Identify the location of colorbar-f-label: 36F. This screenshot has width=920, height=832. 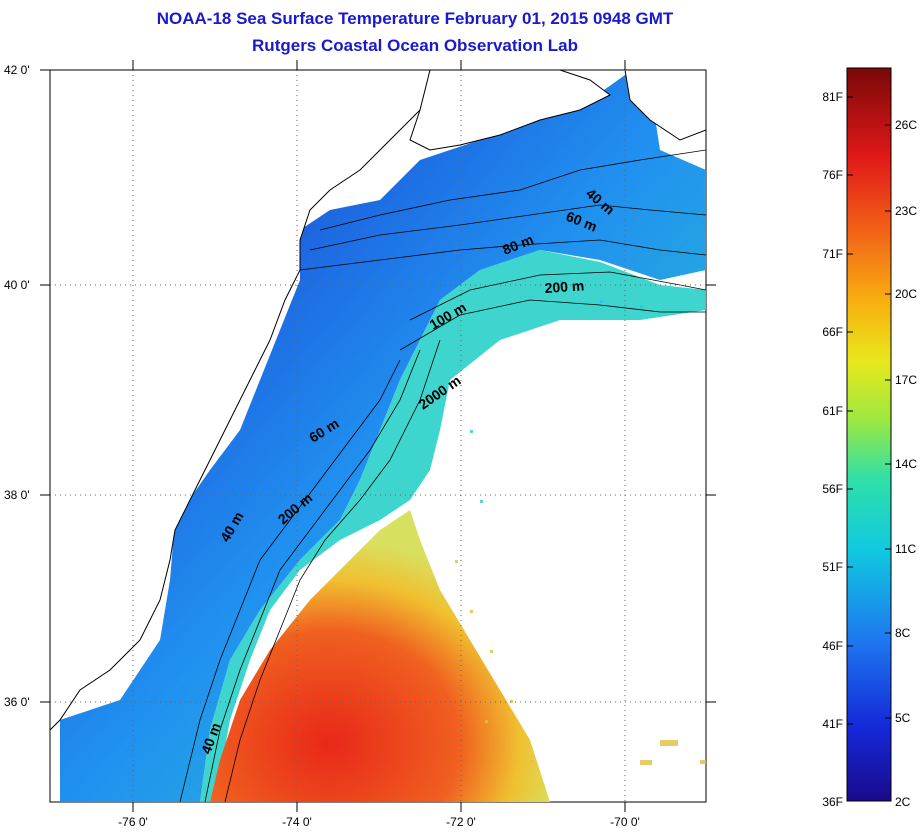
(832, 802).